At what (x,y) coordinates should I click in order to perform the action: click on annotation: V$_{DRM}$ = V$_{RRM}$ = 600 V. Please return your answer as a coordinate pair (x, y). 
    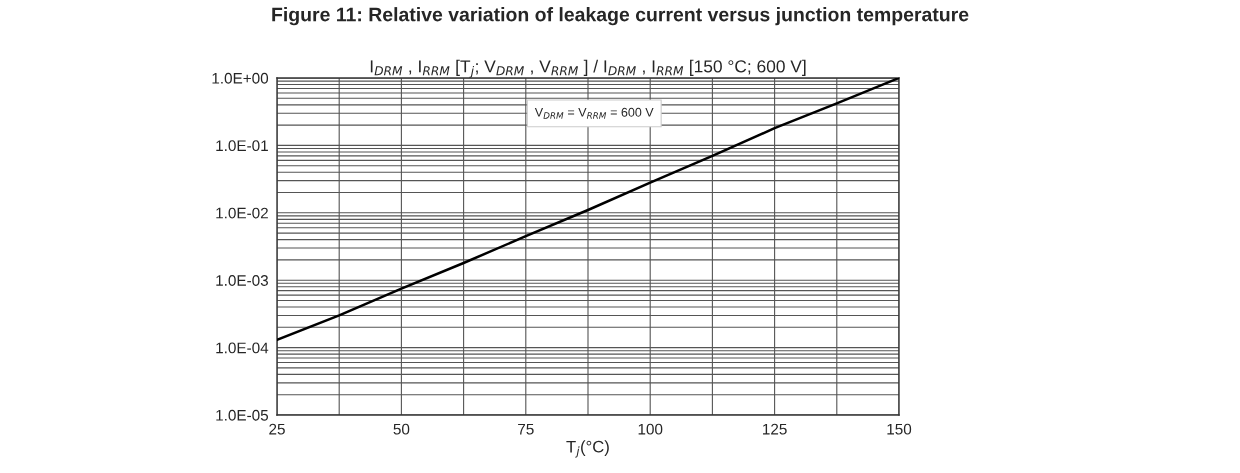
    Looking at the image, I should click on (594, 113).